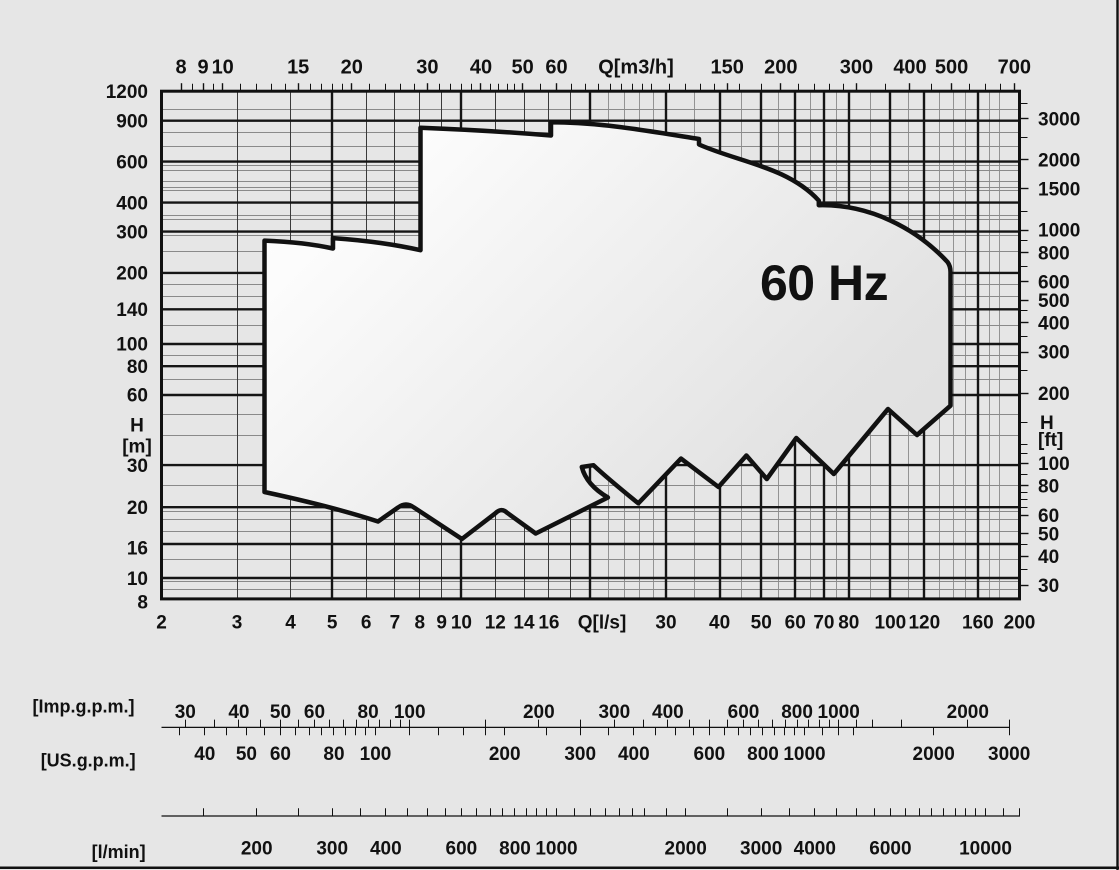  What do you see at coordinates (1050, 440) in the screenshot?
I see `svg-text: [ft]` at bounding box center [1050, 440].